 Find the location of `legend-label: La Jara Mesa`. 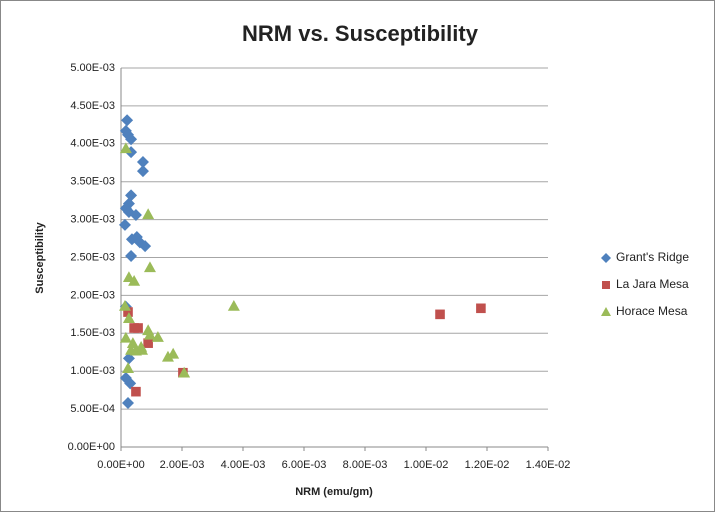

legend-label: La Jara Mesa is located at coordinates (652, 284).